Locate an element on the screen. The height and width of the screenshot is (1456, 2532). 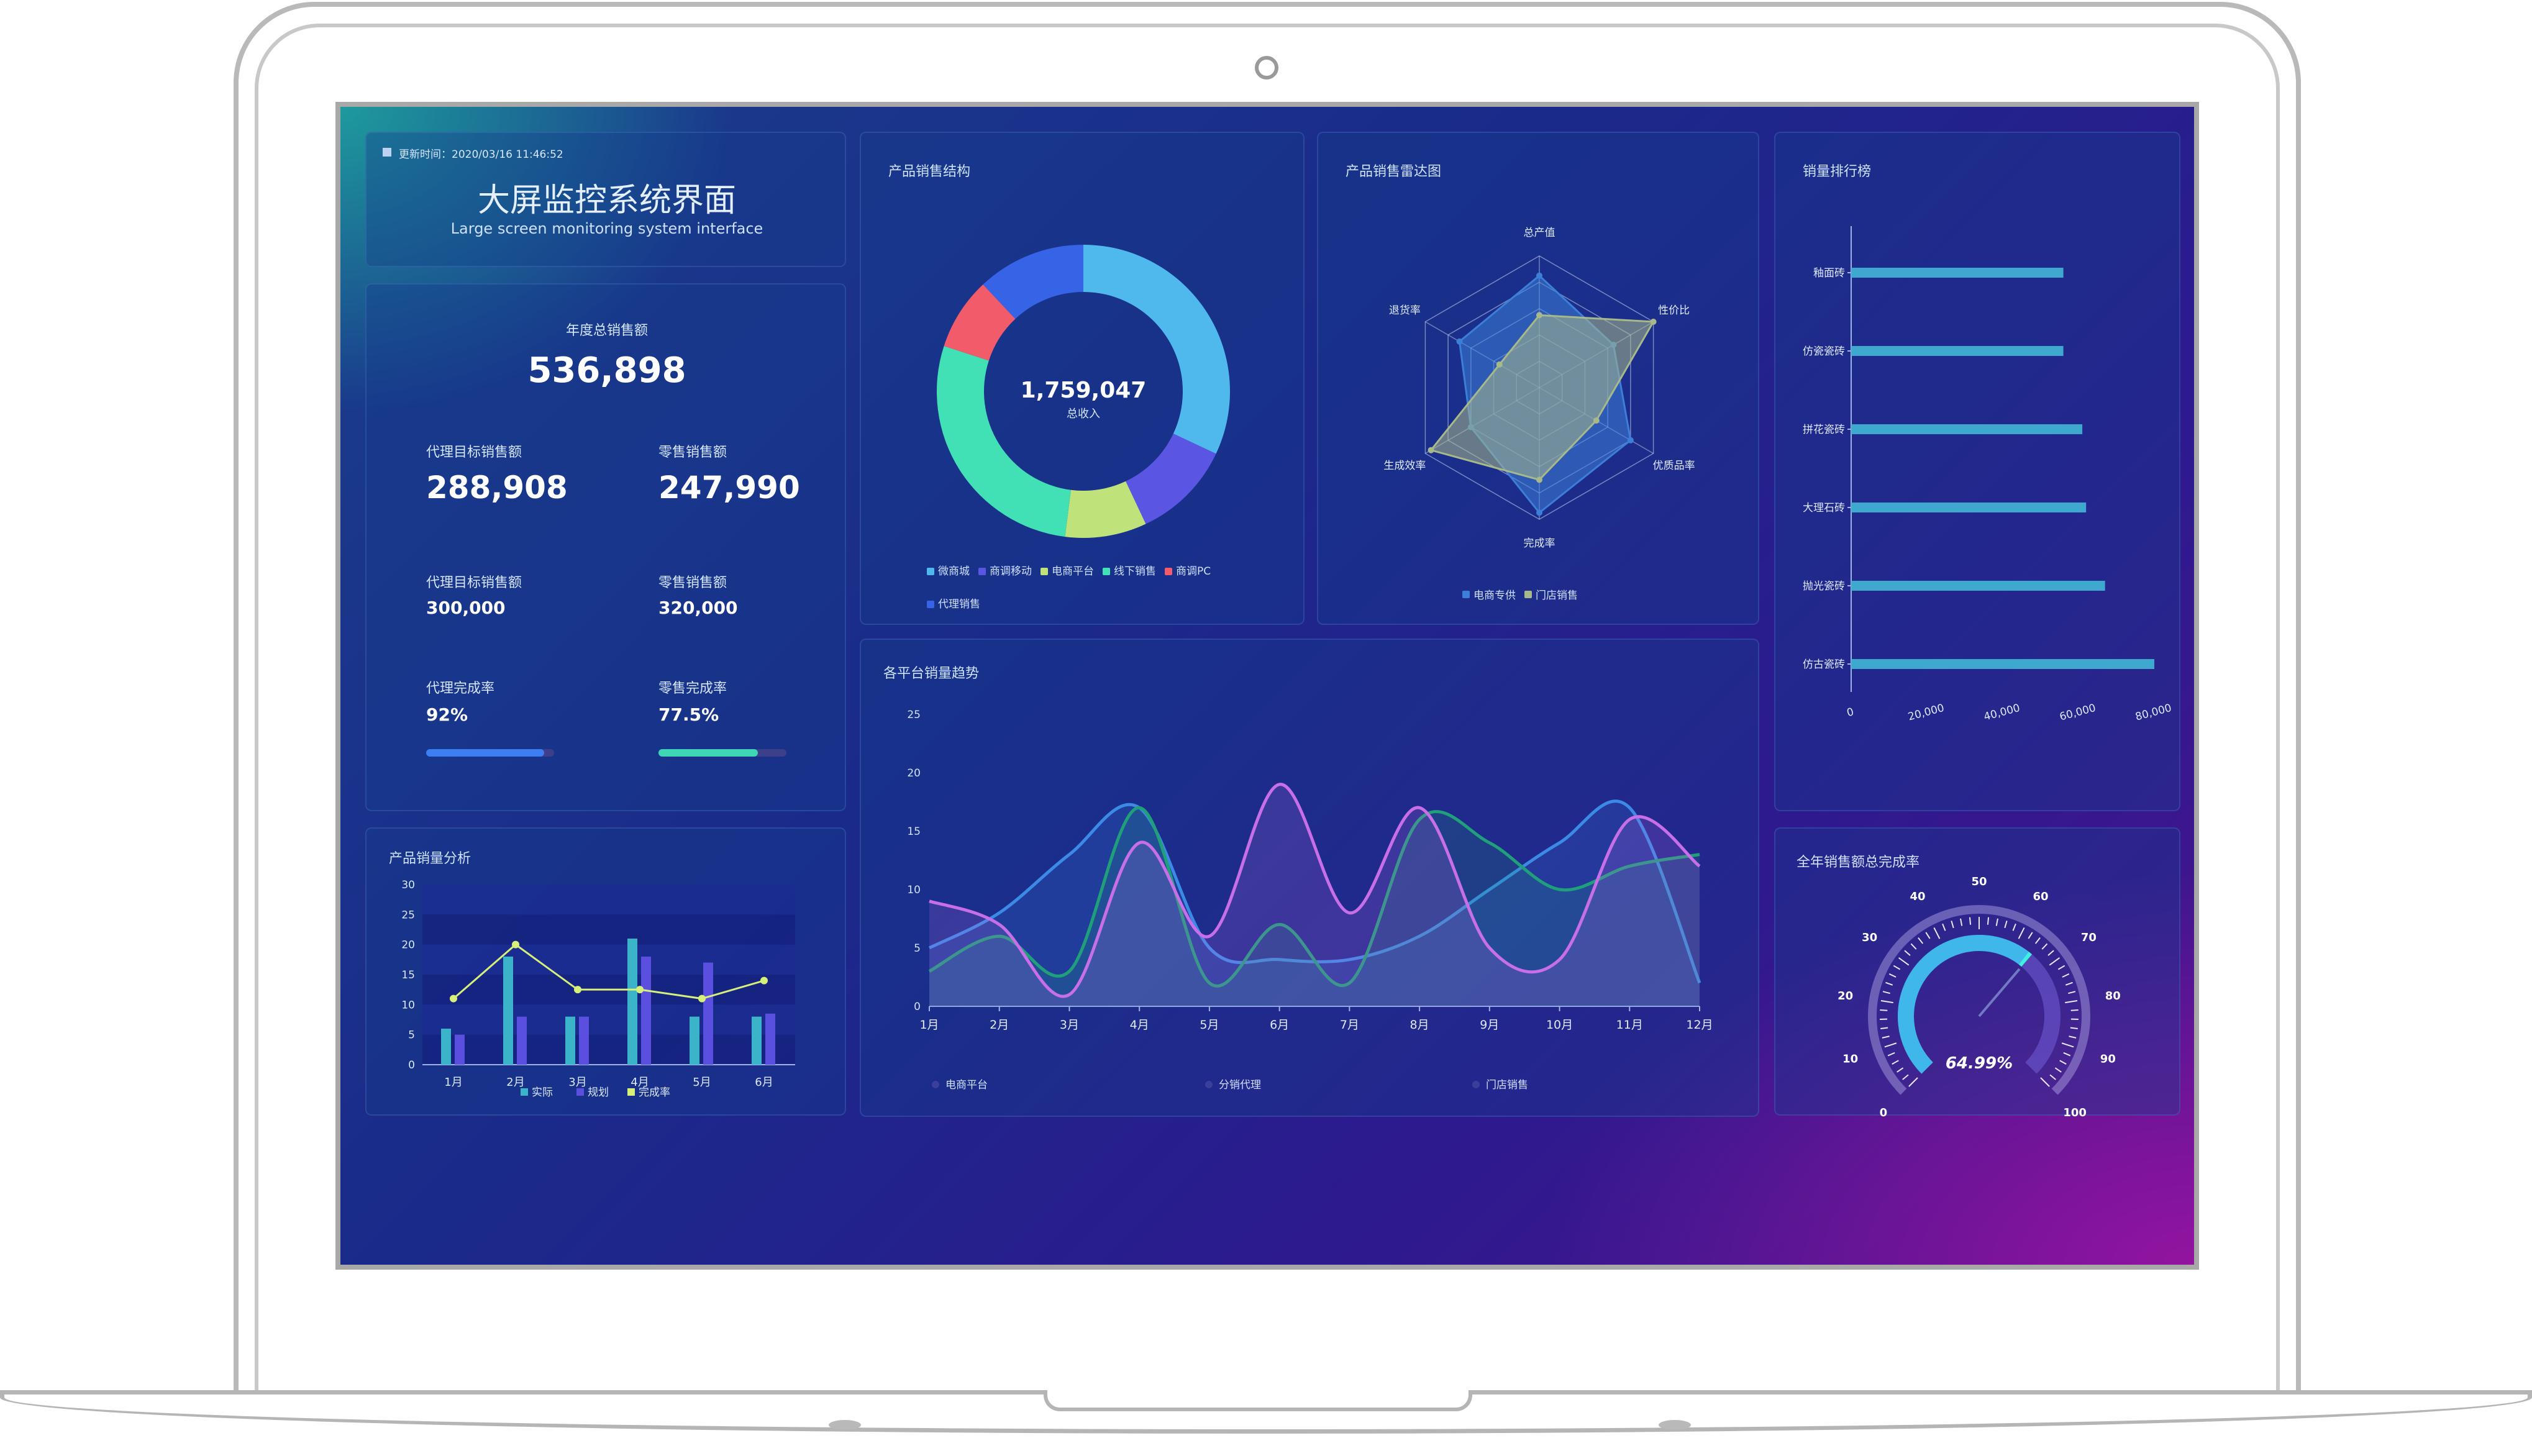
ranking-tick-label: 20,000 is located at coordinates (1926, 713).